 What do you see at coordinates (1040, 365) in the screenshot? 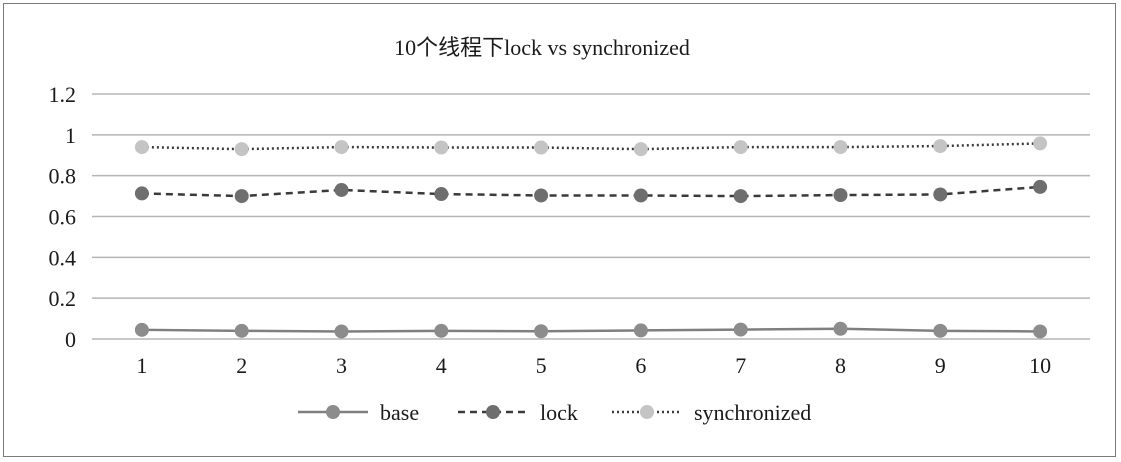
I see `x-tick-label: 10` at bounding box center [1040, 365].